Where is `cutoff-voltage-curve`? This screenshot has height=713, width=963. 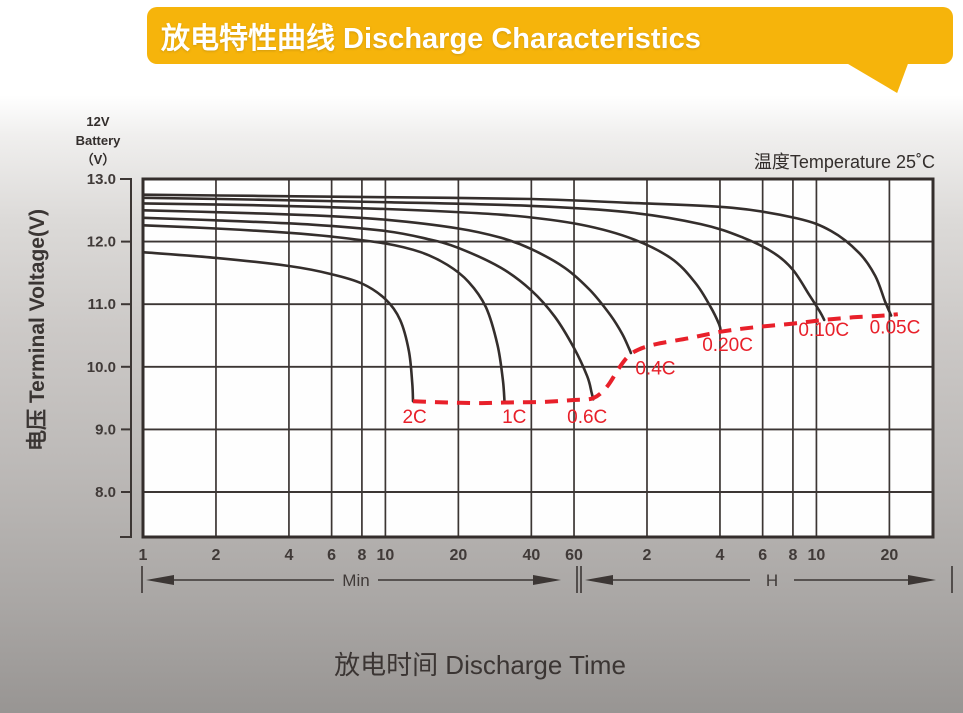
cutoff-voltage-curve is located at coordinates (655, 359).